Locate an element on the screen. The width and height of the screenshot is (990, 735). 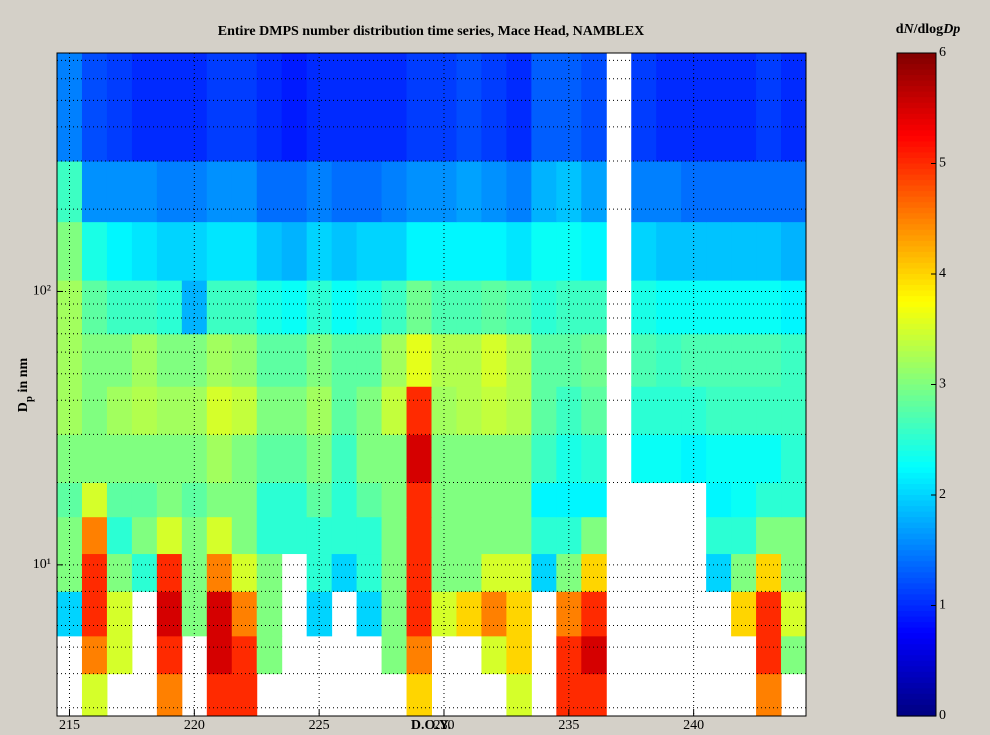
colorbar-label: dN/dlogDp is located at coordinates (928, 29).